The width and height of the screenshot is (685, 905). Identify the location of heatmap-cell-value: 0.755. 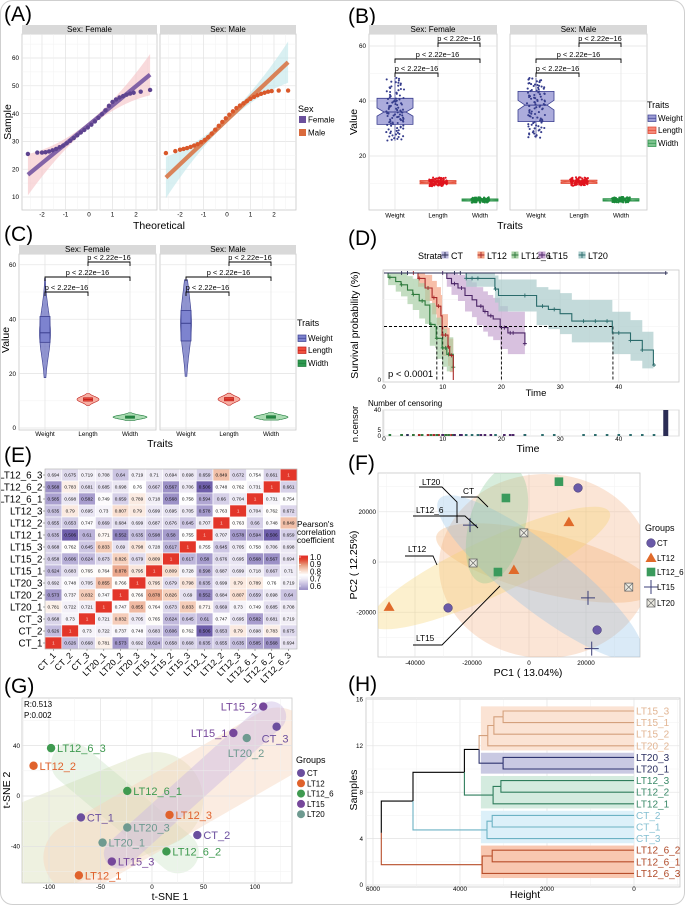
(188, 535).